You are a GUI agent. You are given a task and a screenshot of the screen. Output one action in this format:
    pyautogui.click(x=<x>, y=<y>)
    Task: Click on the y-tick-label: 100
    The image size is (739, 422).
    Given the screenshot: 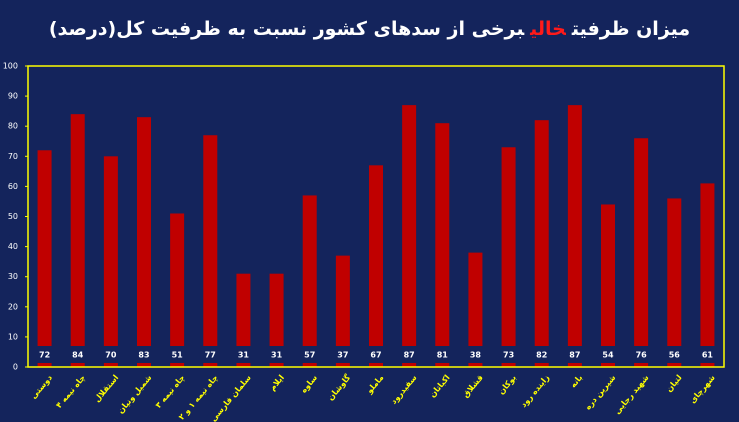 What is the action you would take?
    pyautogui.click(x=10, y=66)
    